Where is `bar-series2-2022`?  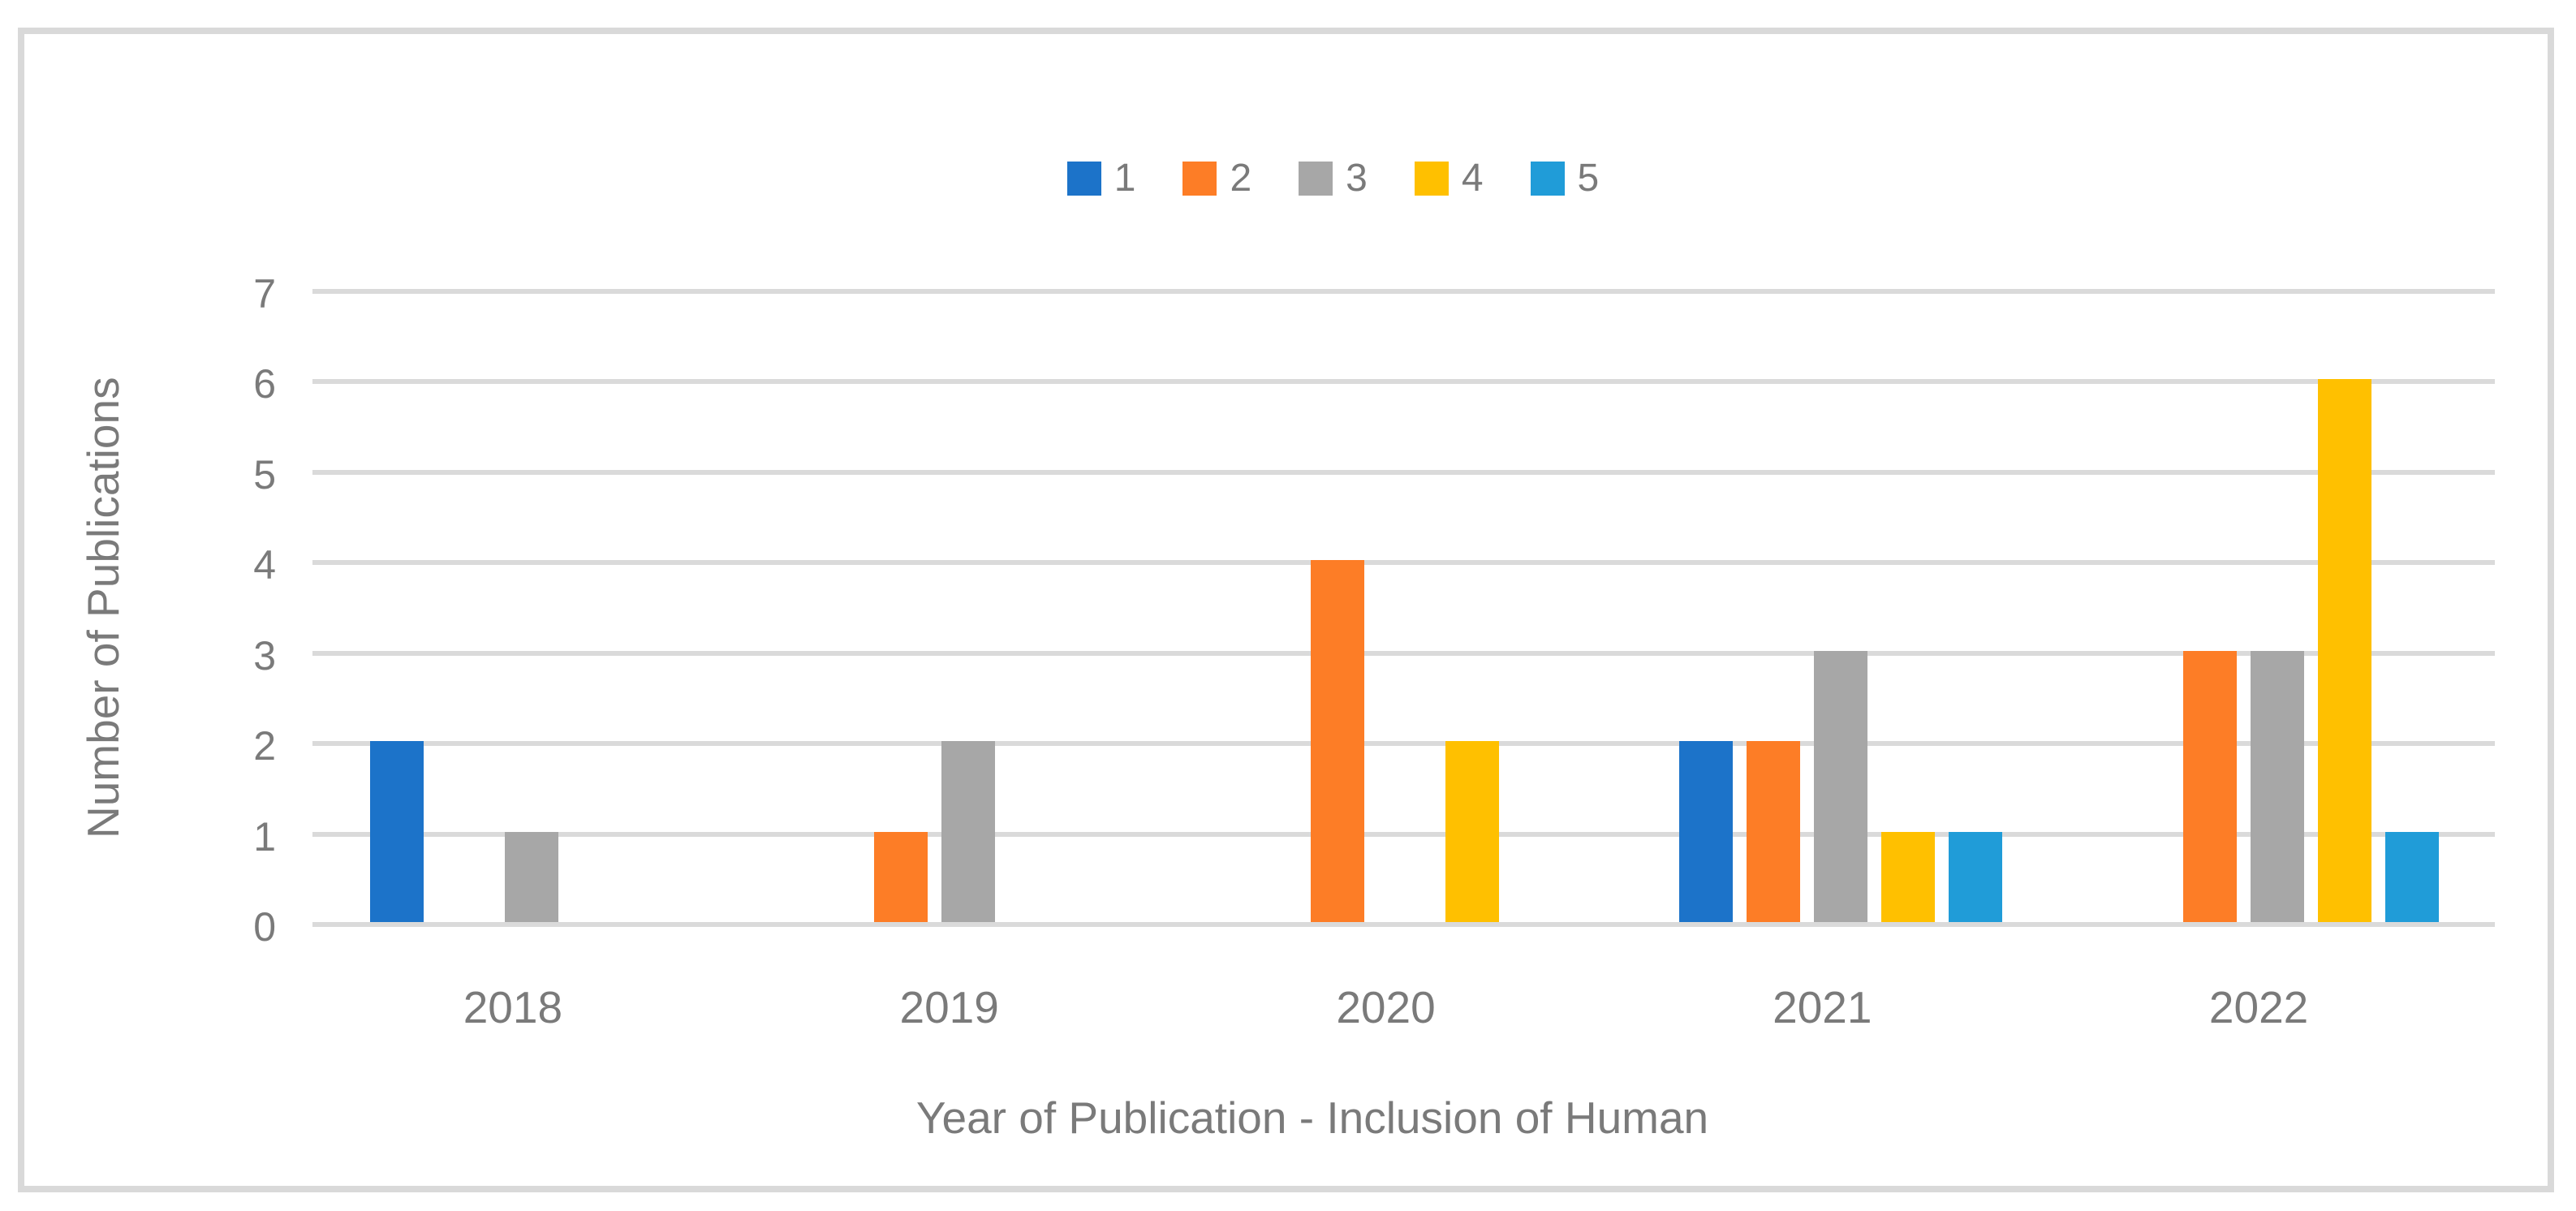
bar-series2-2022 is located at coordinates (2210, 786).